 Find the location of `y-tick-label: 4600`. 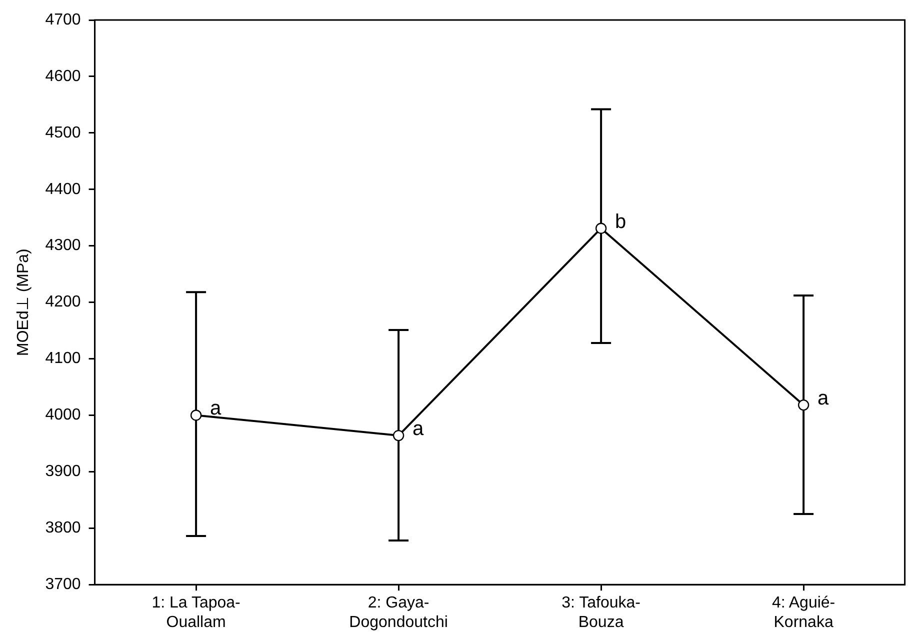

y-tick-label: 4600 is located at coordinates (63, 76).